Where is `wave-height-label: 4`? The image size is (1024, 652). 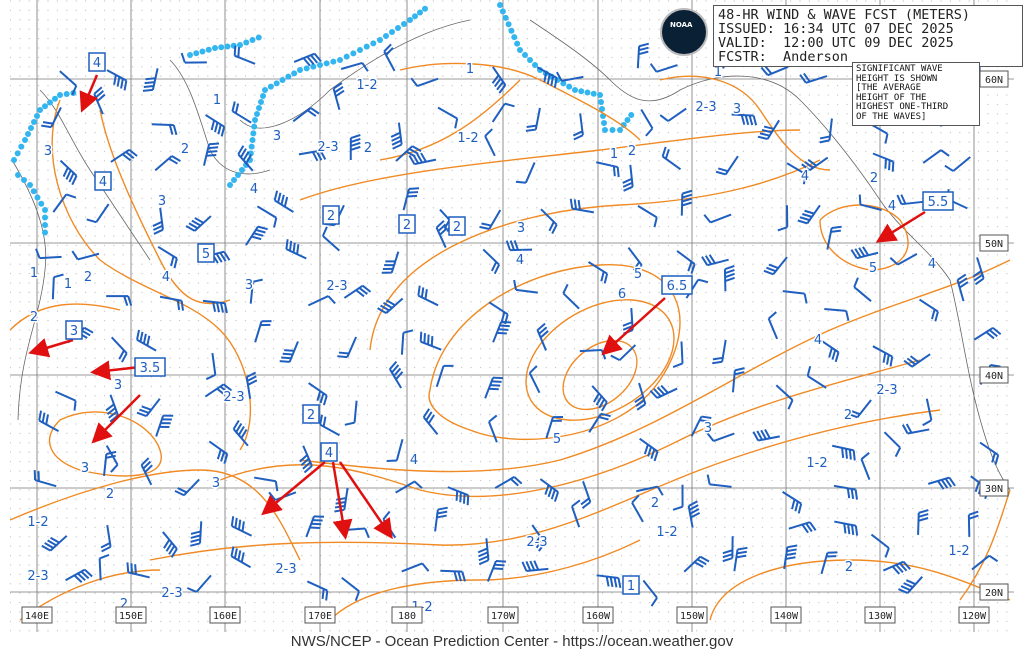
wave-height-label: 4 is located at coordinates (892, 206).